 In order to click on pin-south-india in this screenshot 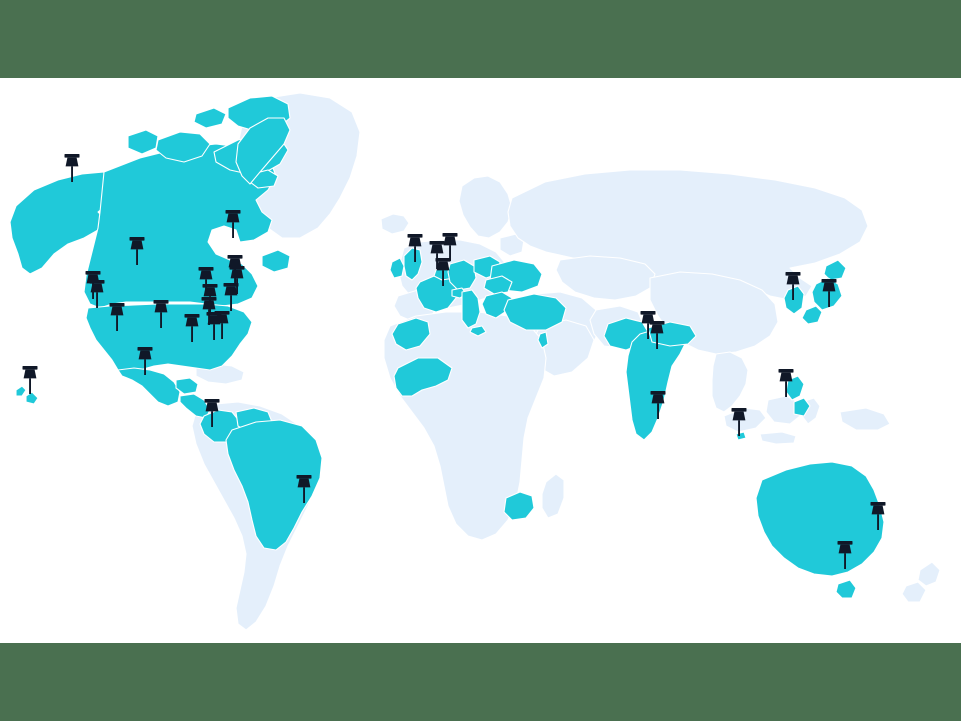, I will do `click(658, 405)`.